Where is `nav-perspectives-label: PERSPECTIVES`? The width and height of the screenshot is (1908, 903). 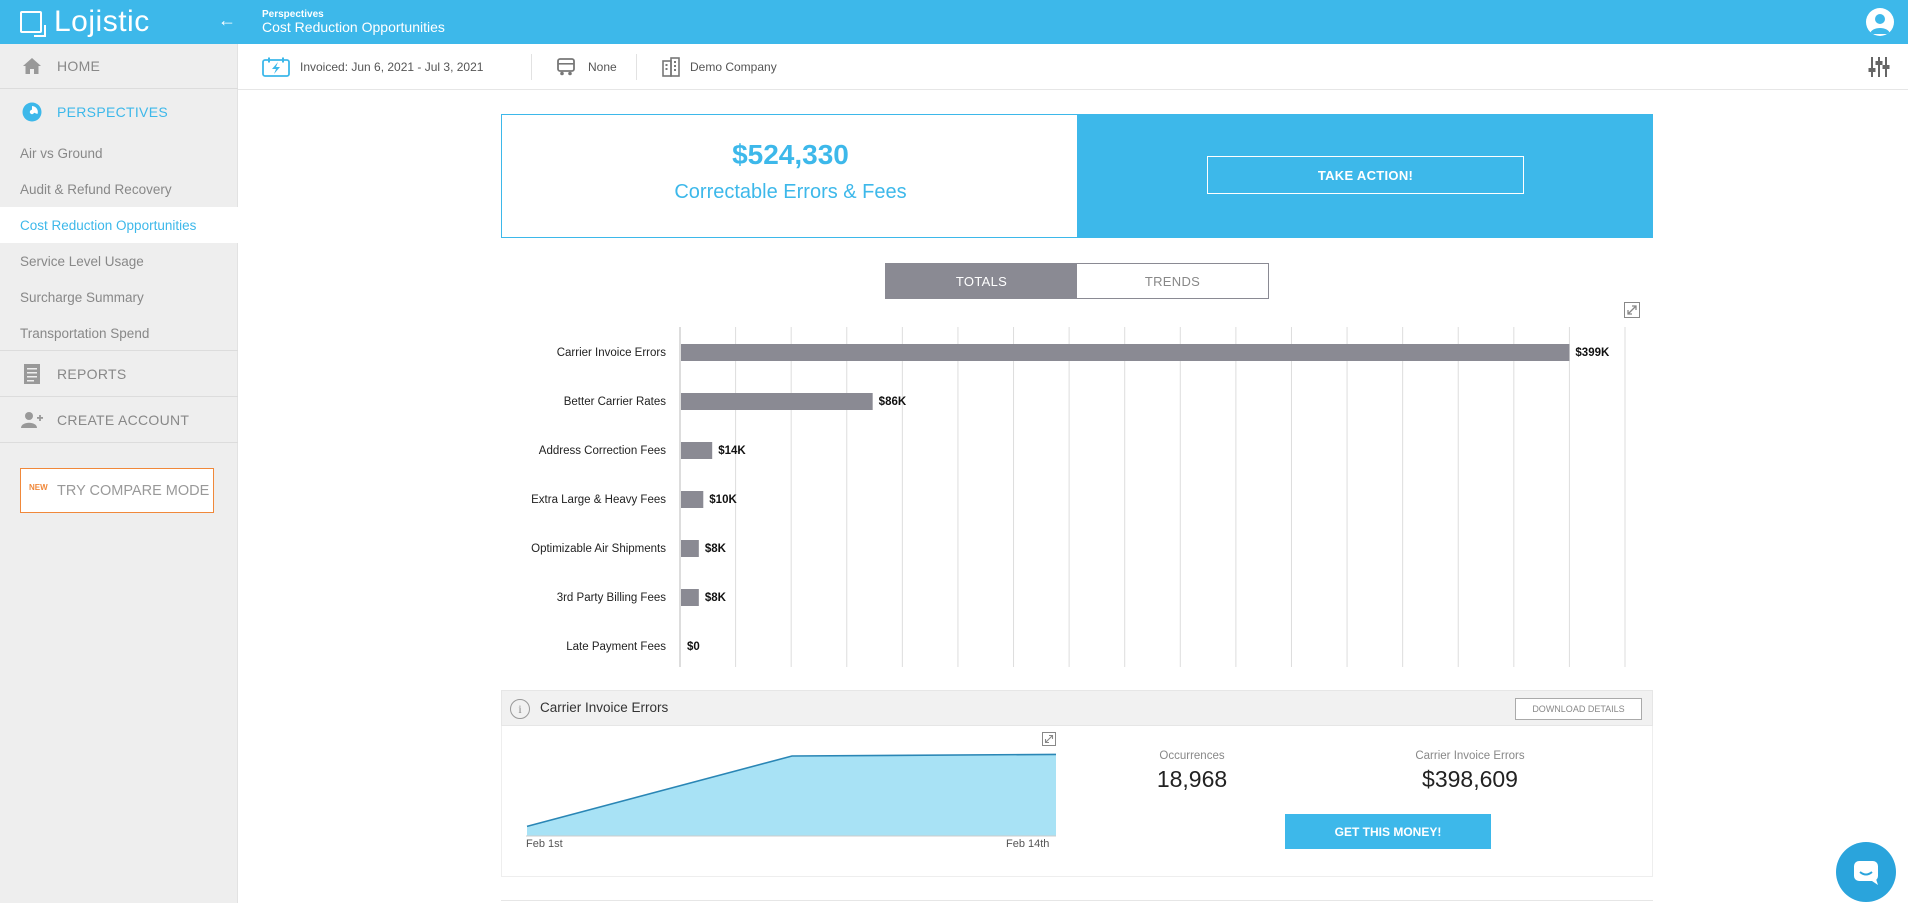
nav-perspectives-label: PERSPECTIVES is located at coordinates (112, 112).